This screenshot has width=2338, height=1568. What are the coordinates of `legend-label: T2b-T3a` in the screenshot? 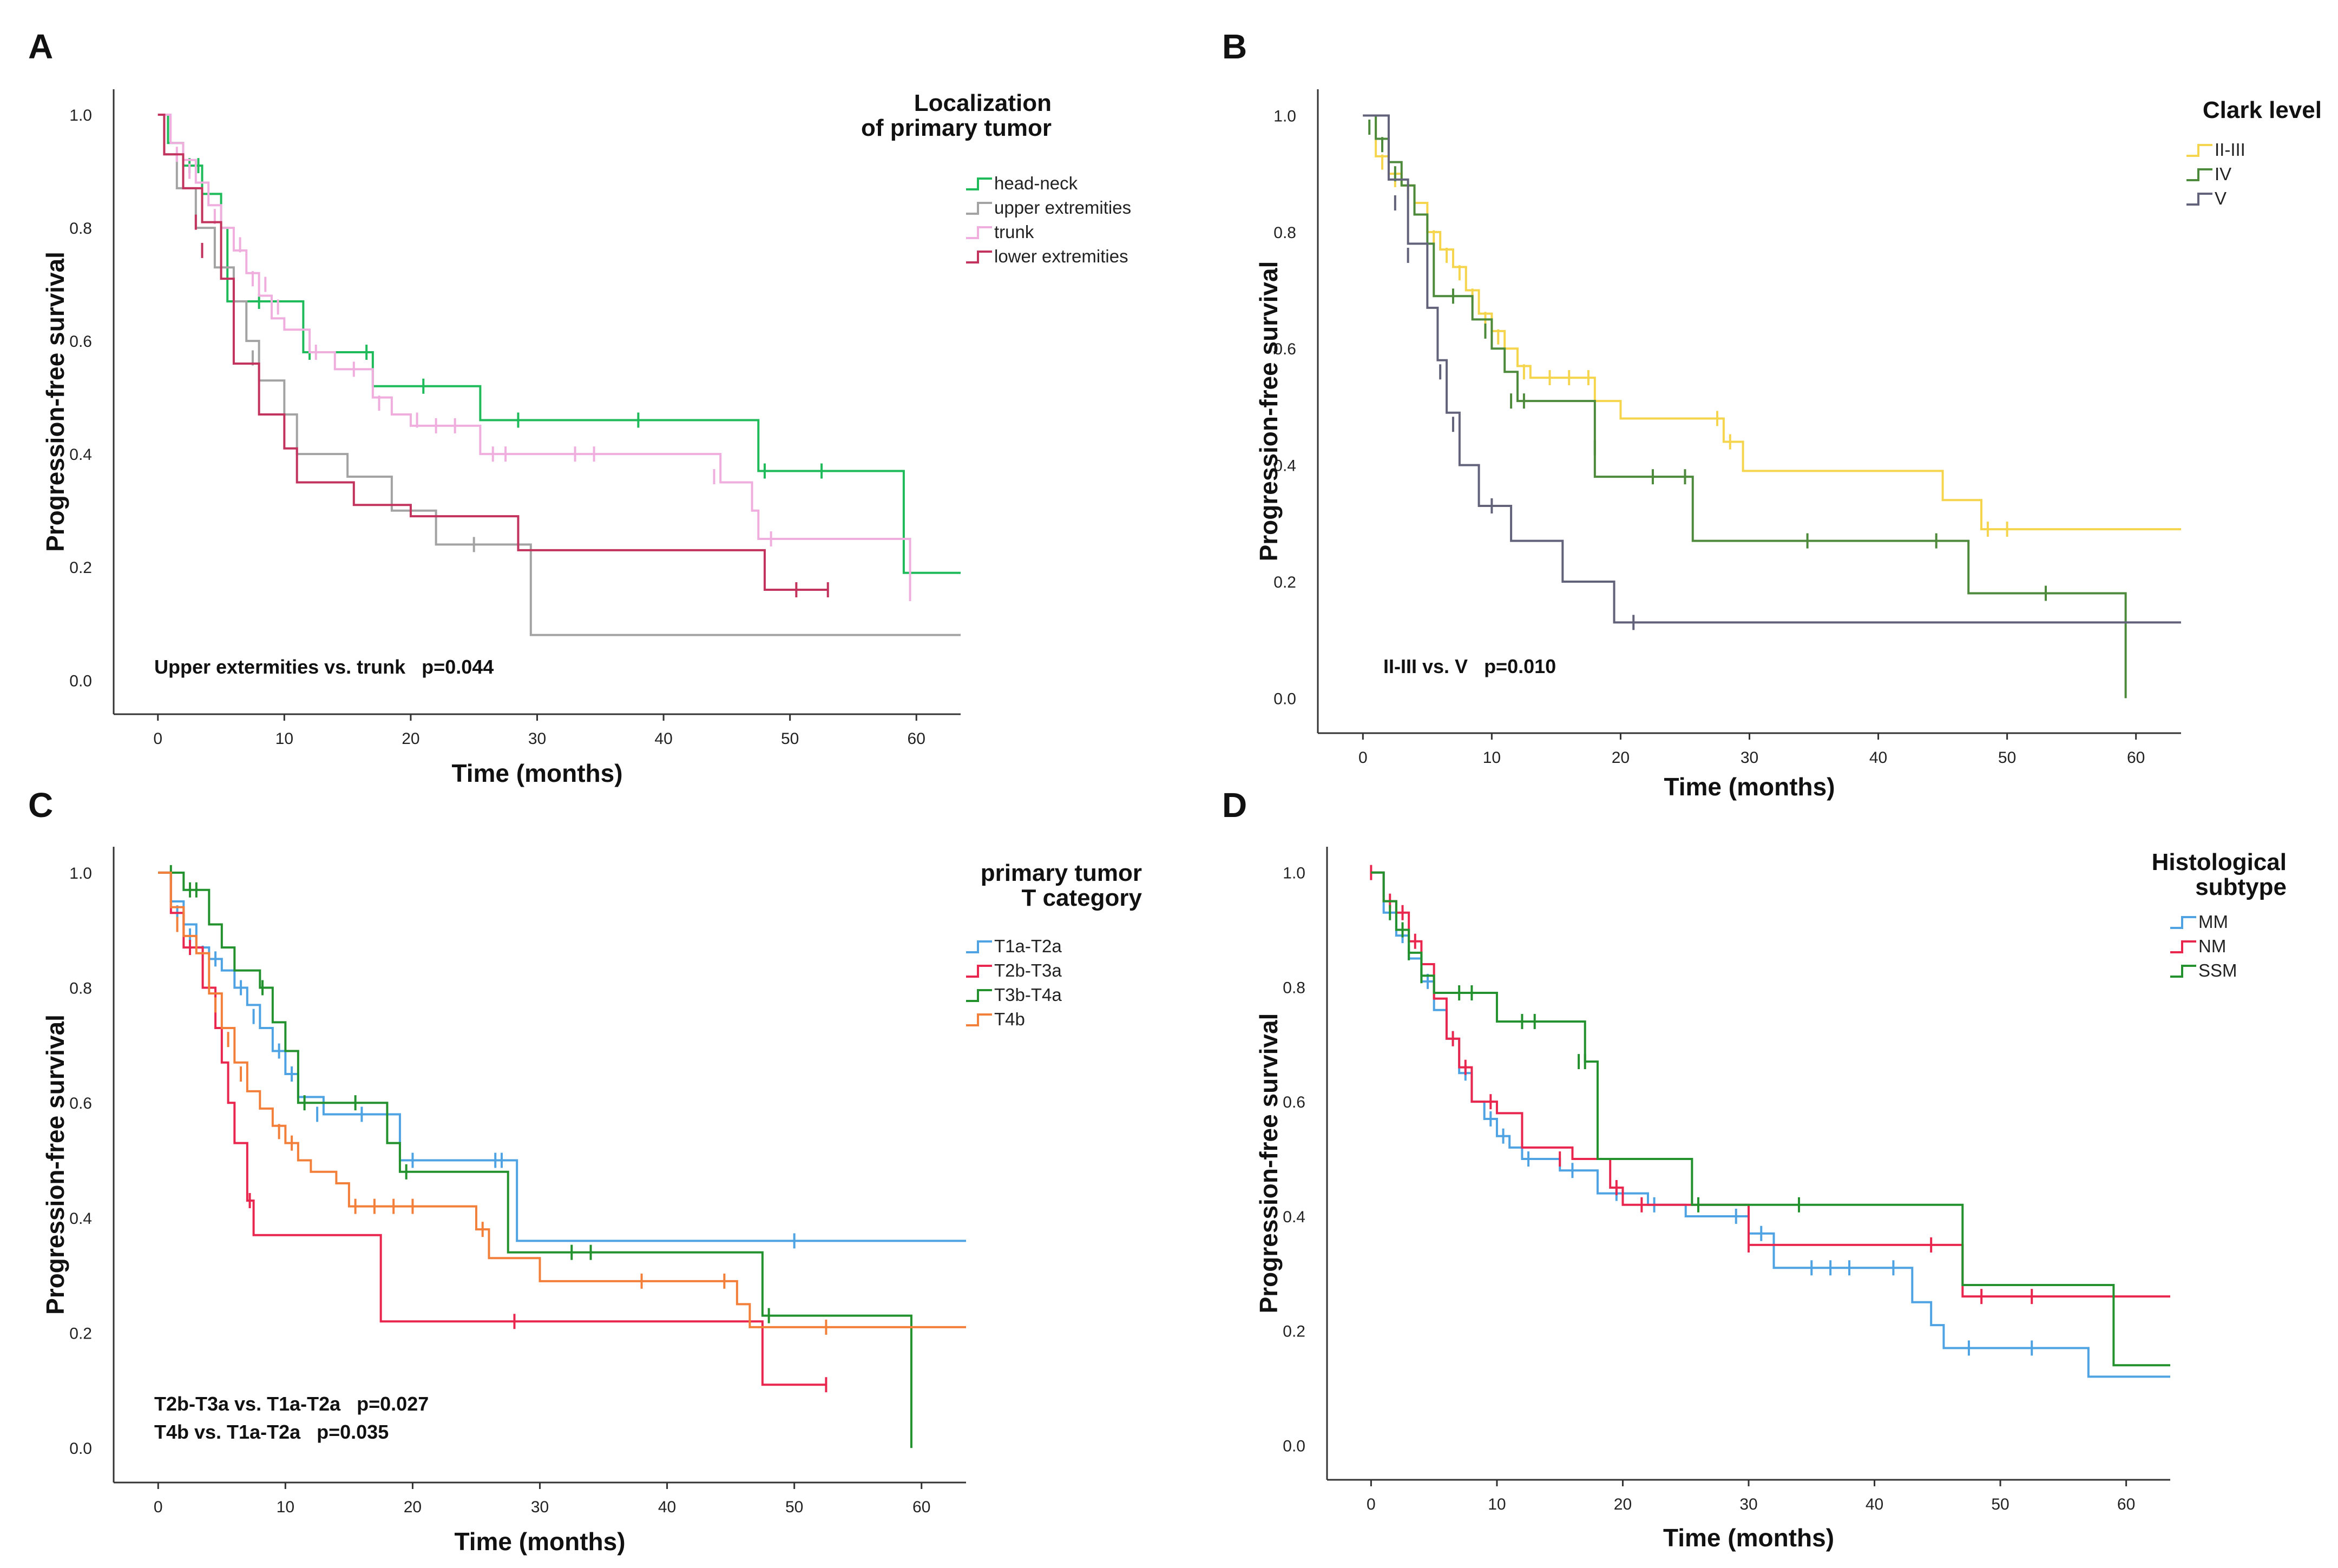 It's located at (1028, 970).